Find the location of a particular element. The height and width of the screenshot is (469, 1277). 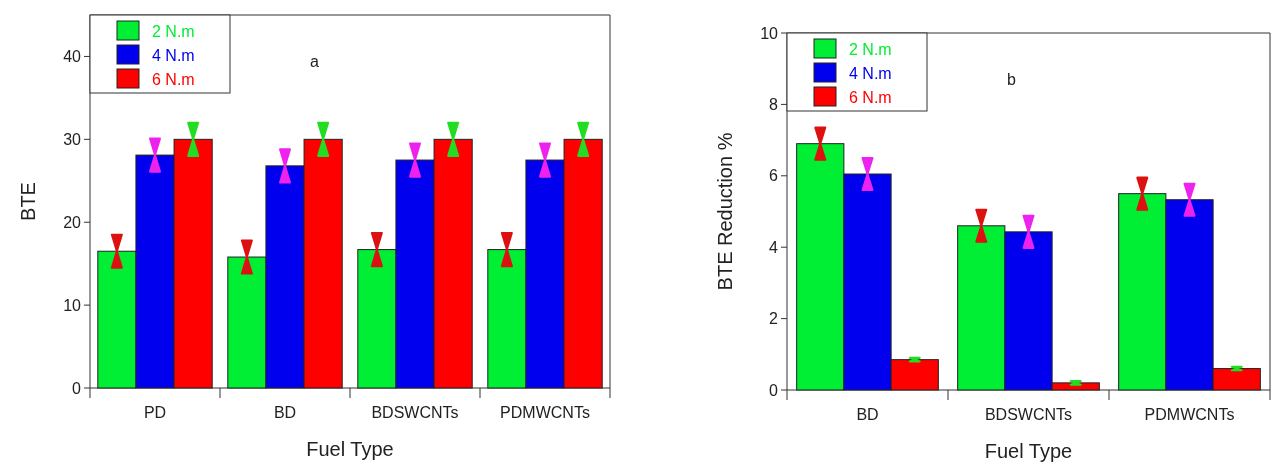

y-axis-title: BTE Reduction % is located at coordinates (725, 211).